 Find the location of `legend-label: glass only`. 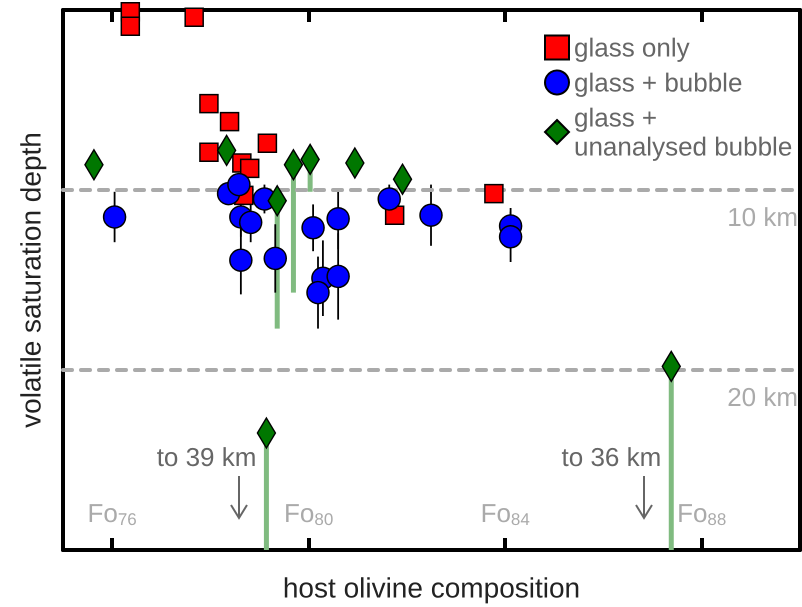

legend-label: glass only is located at coordinates (632, 47).